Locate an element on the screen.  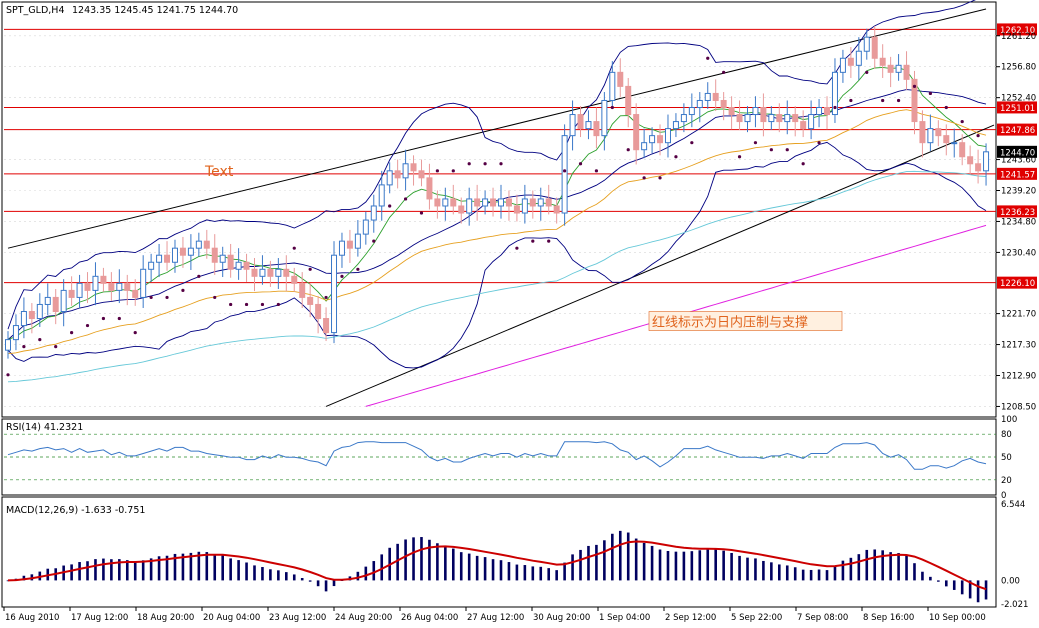
text-annotation: Text is located at coordinates (219, 172).